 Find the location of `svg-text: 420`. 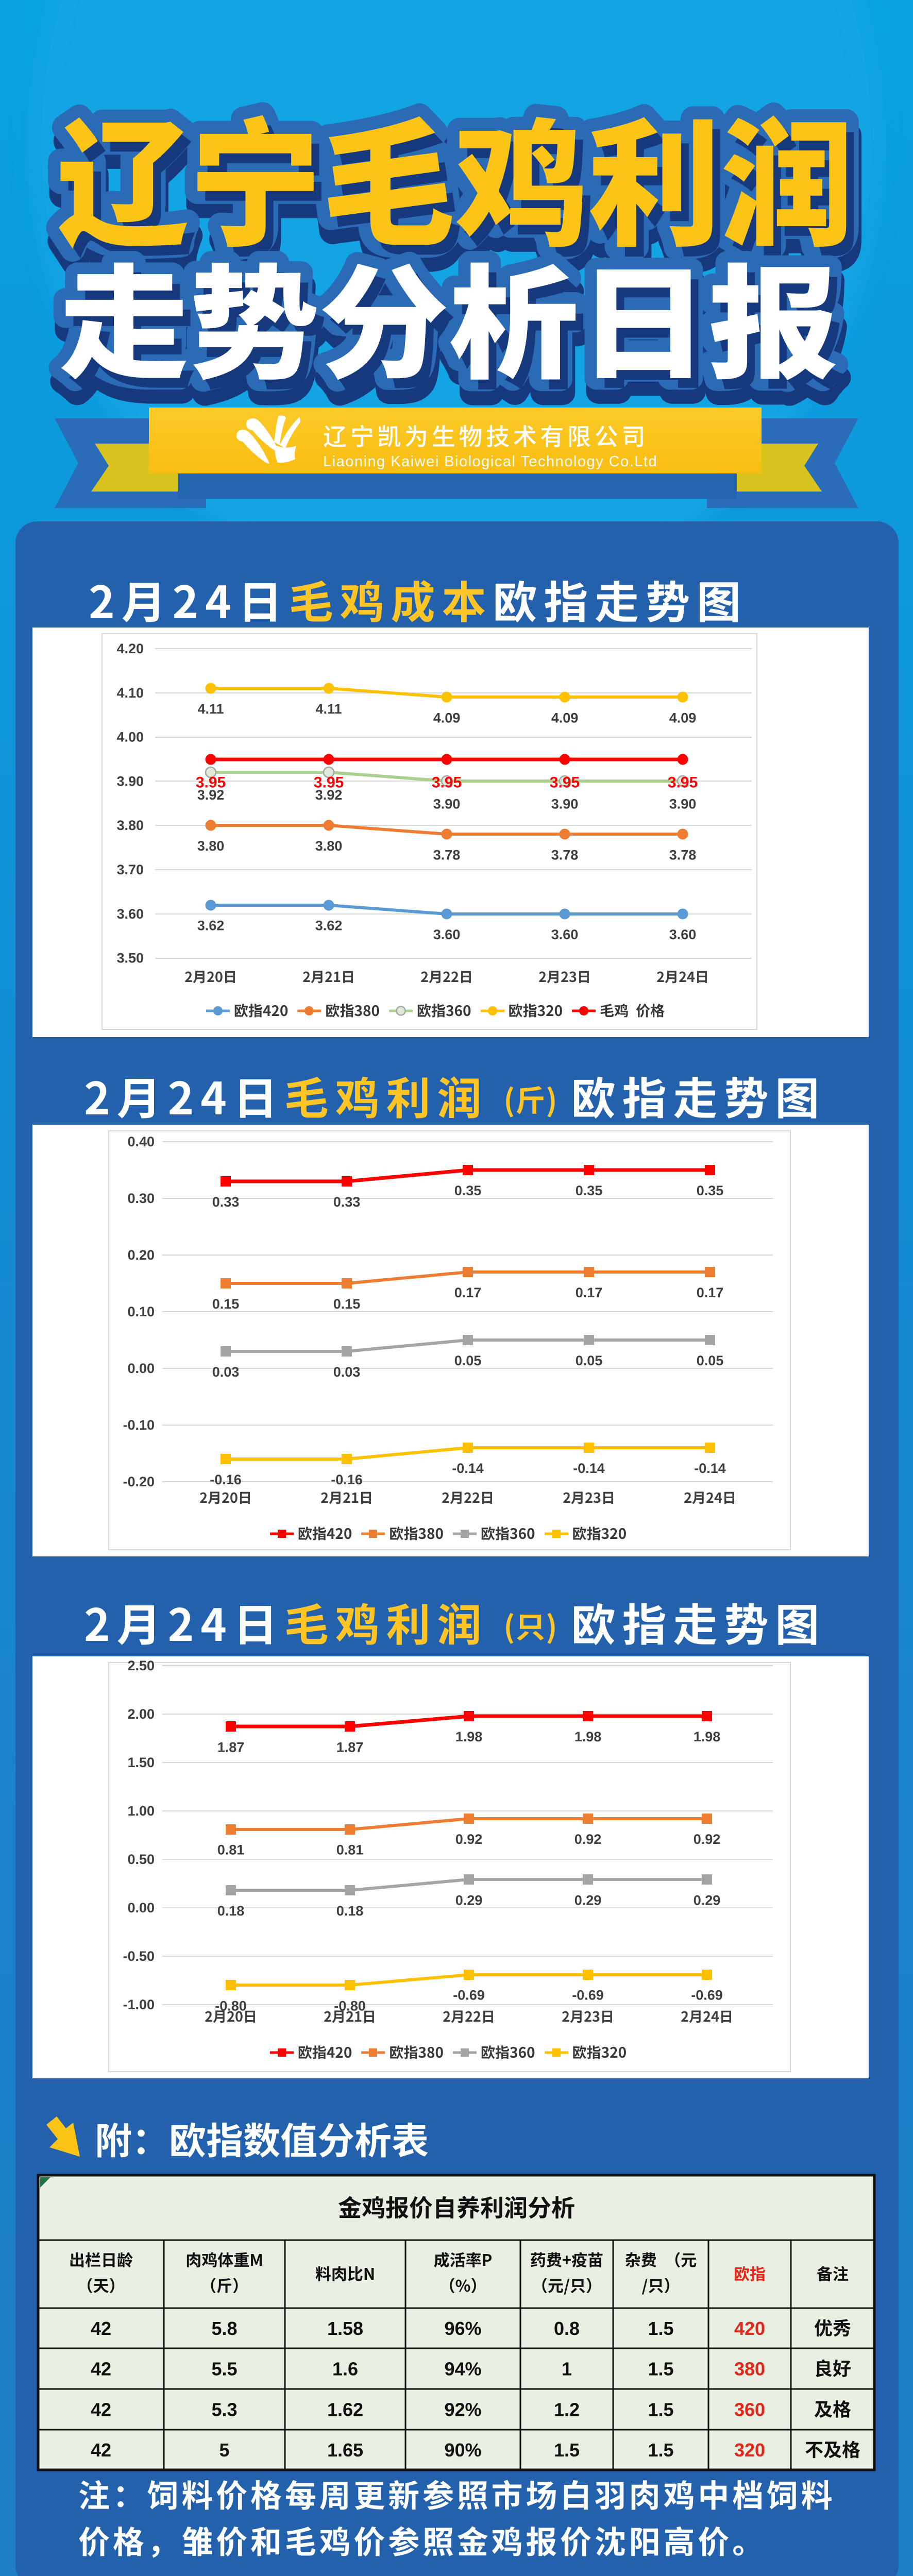

svg-text: 420 is located at coordinates (749, 2328).